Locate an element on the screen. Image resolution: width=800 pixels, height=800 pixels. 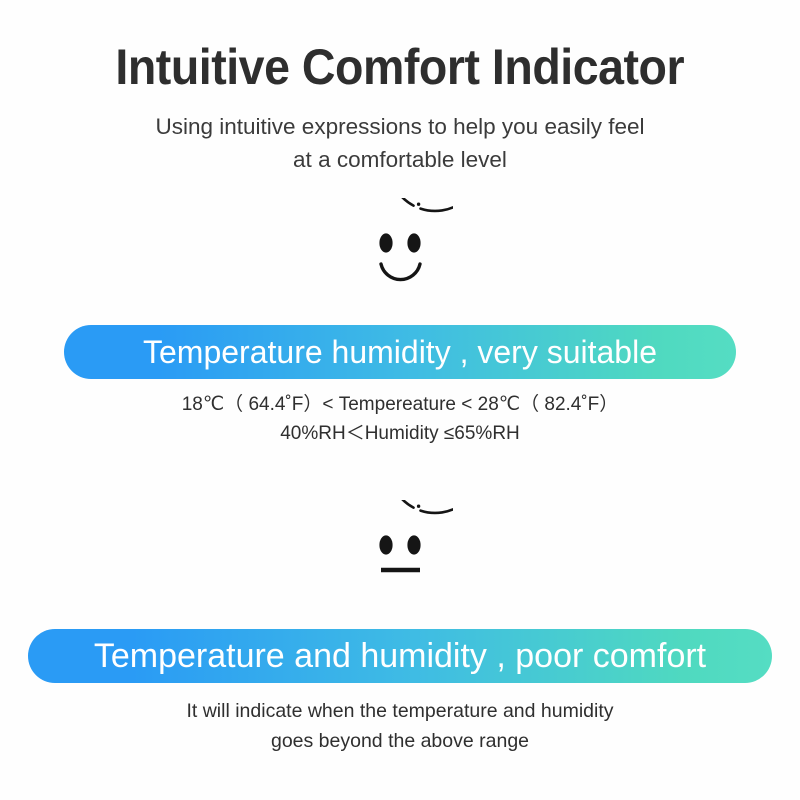
banner-very-suitable: Temperature humidity , very suitable is located at coordinates (400, 352).